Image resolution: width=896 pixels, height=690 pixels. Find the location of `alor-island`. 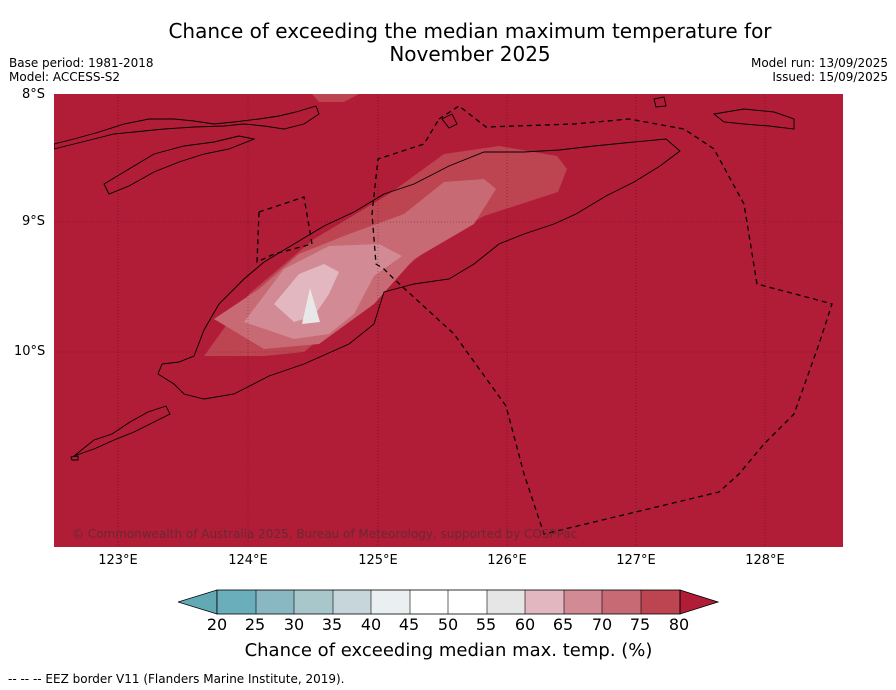

alor-island is located at coordinates (179, 165).